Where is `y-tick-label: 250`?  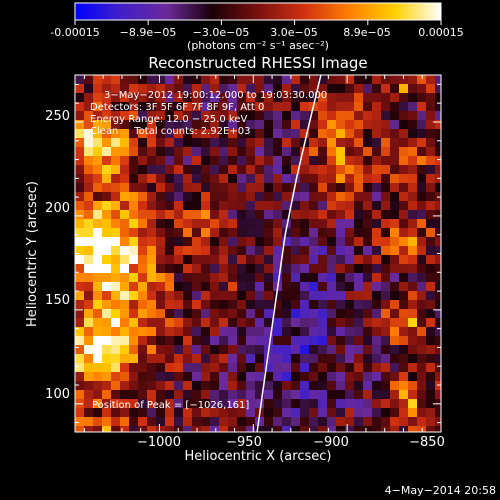 y-tick-label: 250 is located at coordinates (57, 116).